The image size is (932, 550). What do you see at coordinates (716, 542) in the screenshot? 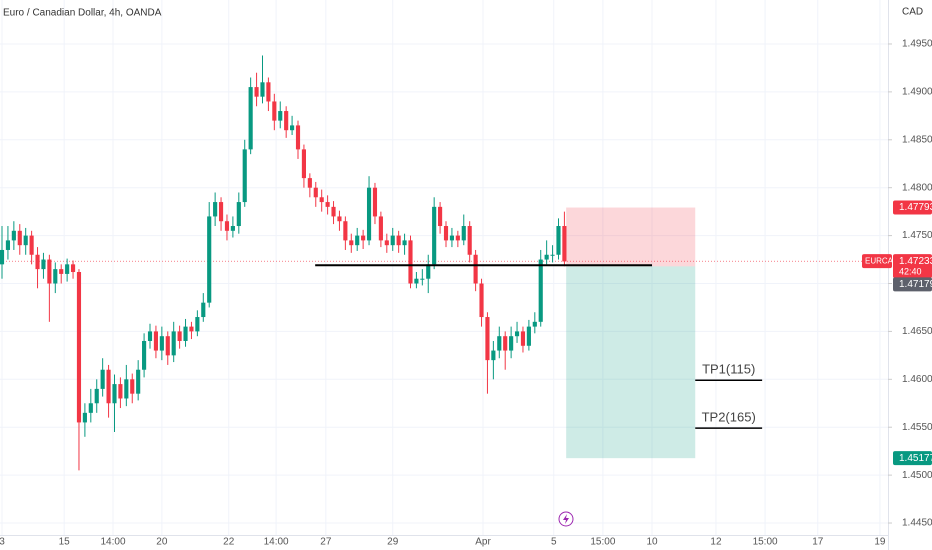
I see `x-tick-label: 12` at bounding box center [716, 542].